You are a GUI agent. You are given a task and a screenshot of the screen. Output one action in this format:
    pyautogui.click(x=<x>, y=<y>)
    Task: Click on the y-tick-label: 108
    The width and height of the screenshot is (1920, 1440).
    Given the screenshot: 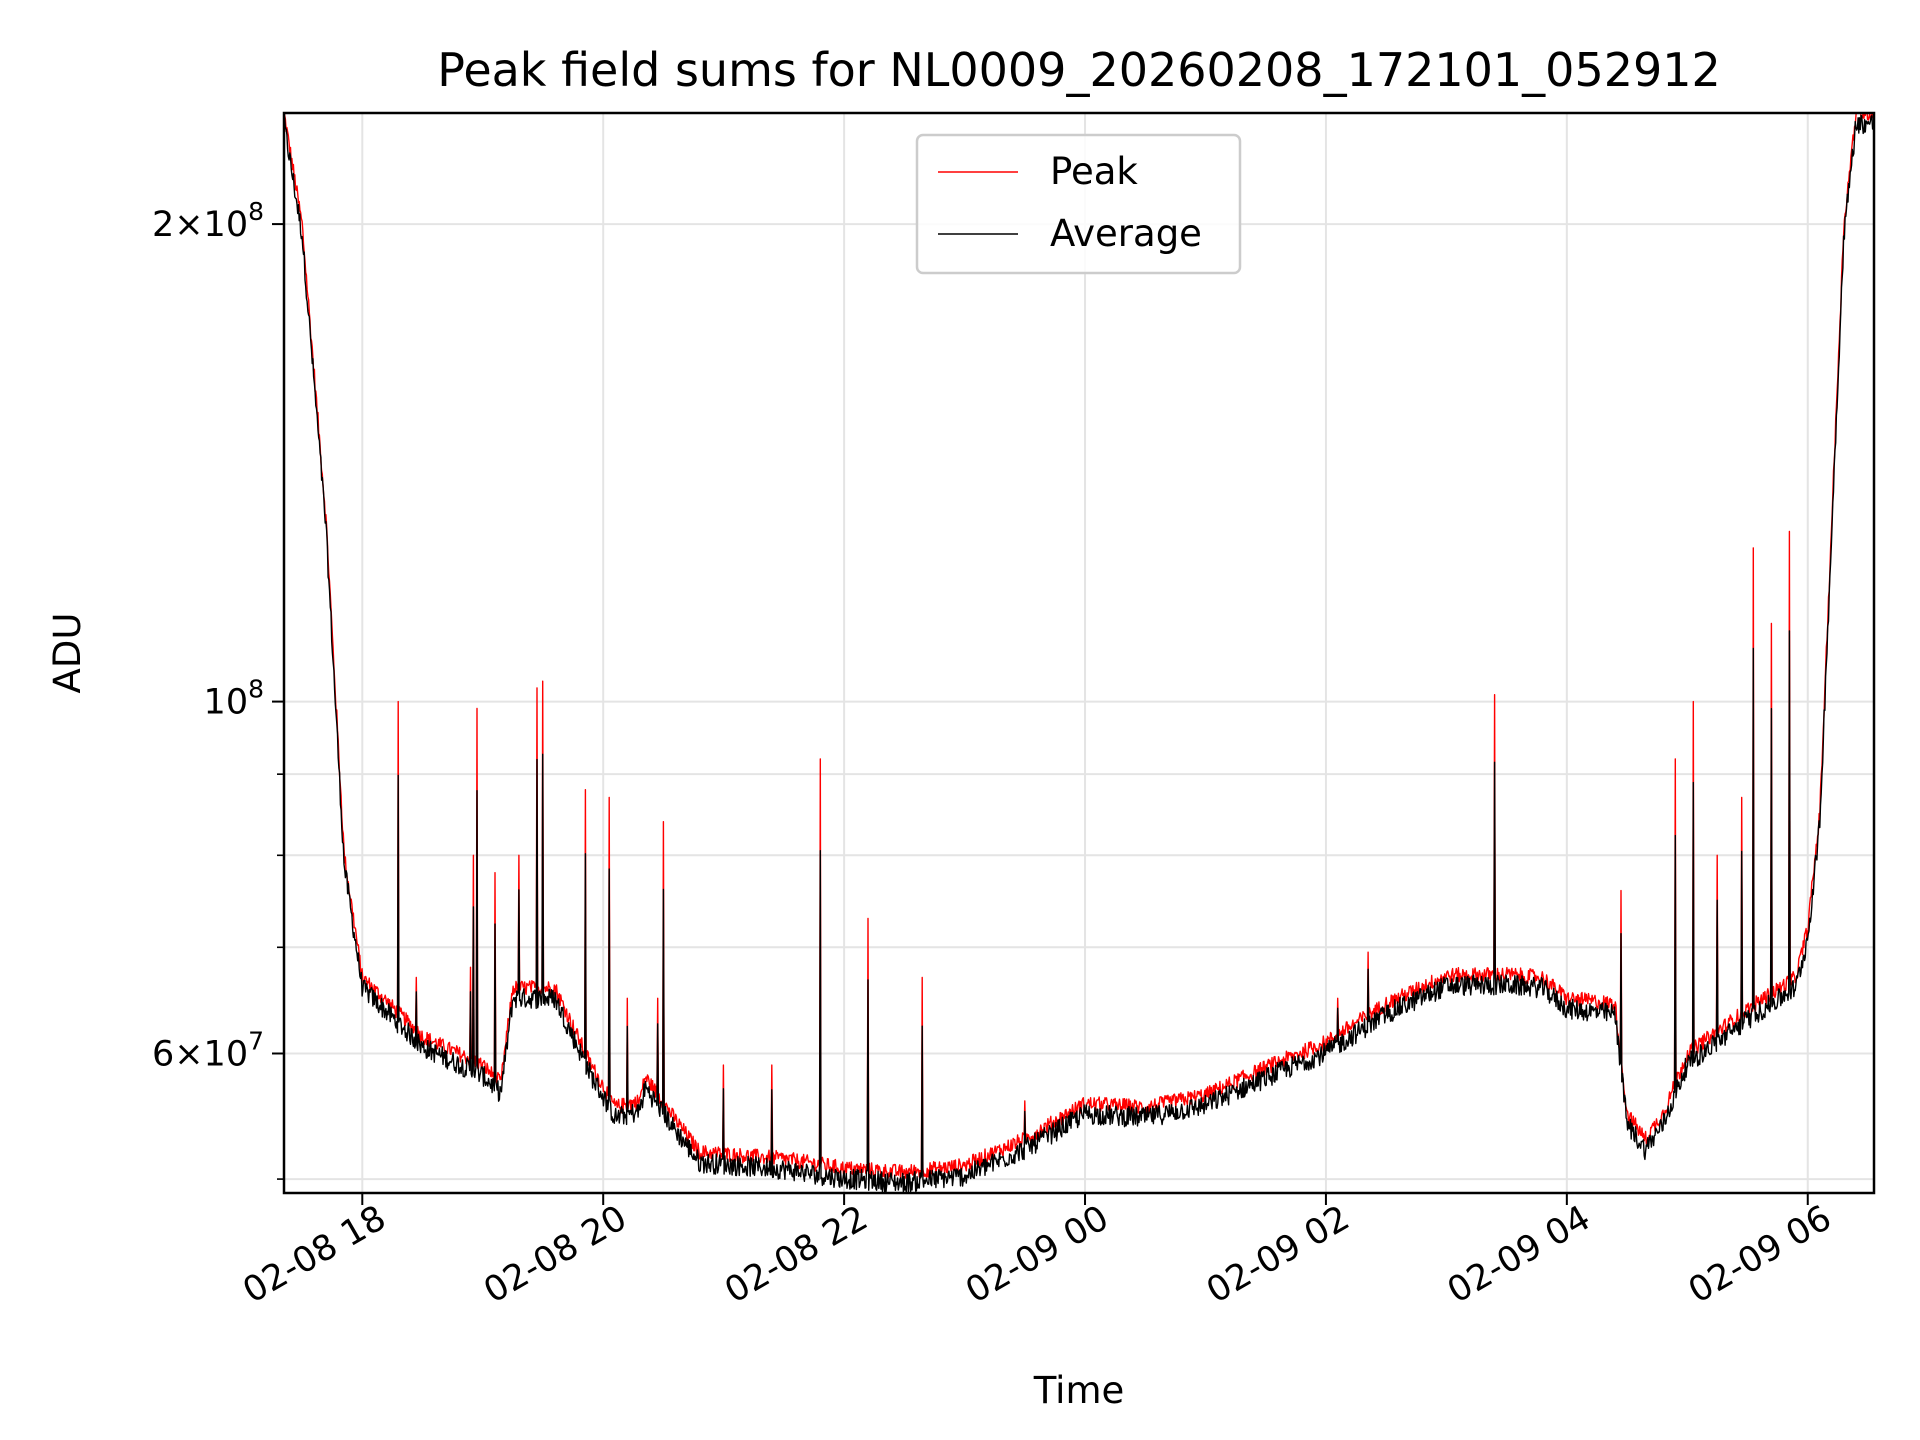 What is the action you would take?
    pyautogui.click(x=234, y=699)
    